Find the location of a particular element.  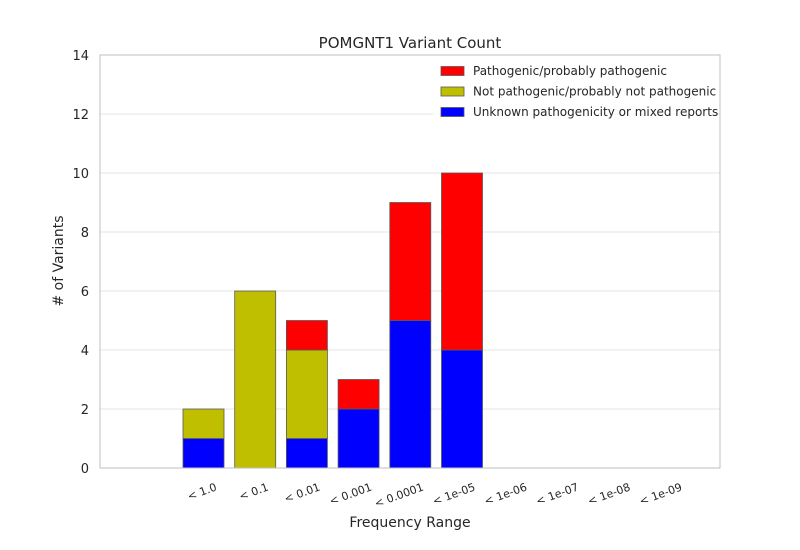

y-tick-label: 4 is located at coordinates (85, 351).